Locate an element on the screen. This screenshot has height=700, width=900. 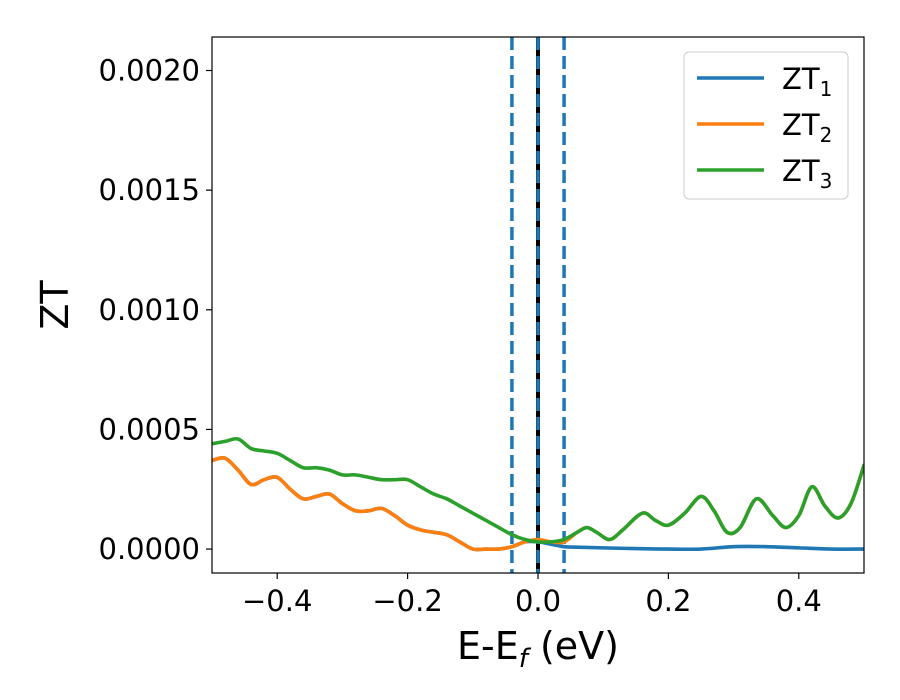
series-lines is located at coordinates (538, 494).